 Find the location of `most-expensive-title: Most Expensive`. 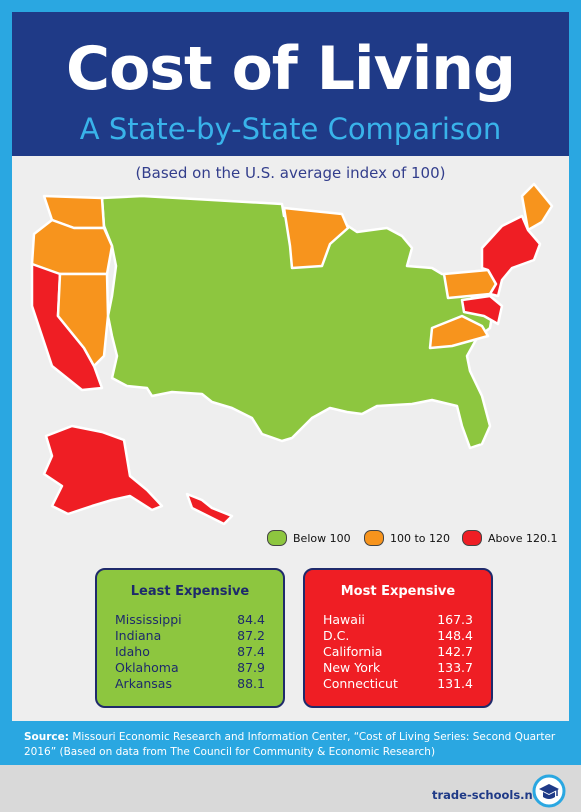

most-expensive-title: Most Expensive is located at coordinates (398, 591).